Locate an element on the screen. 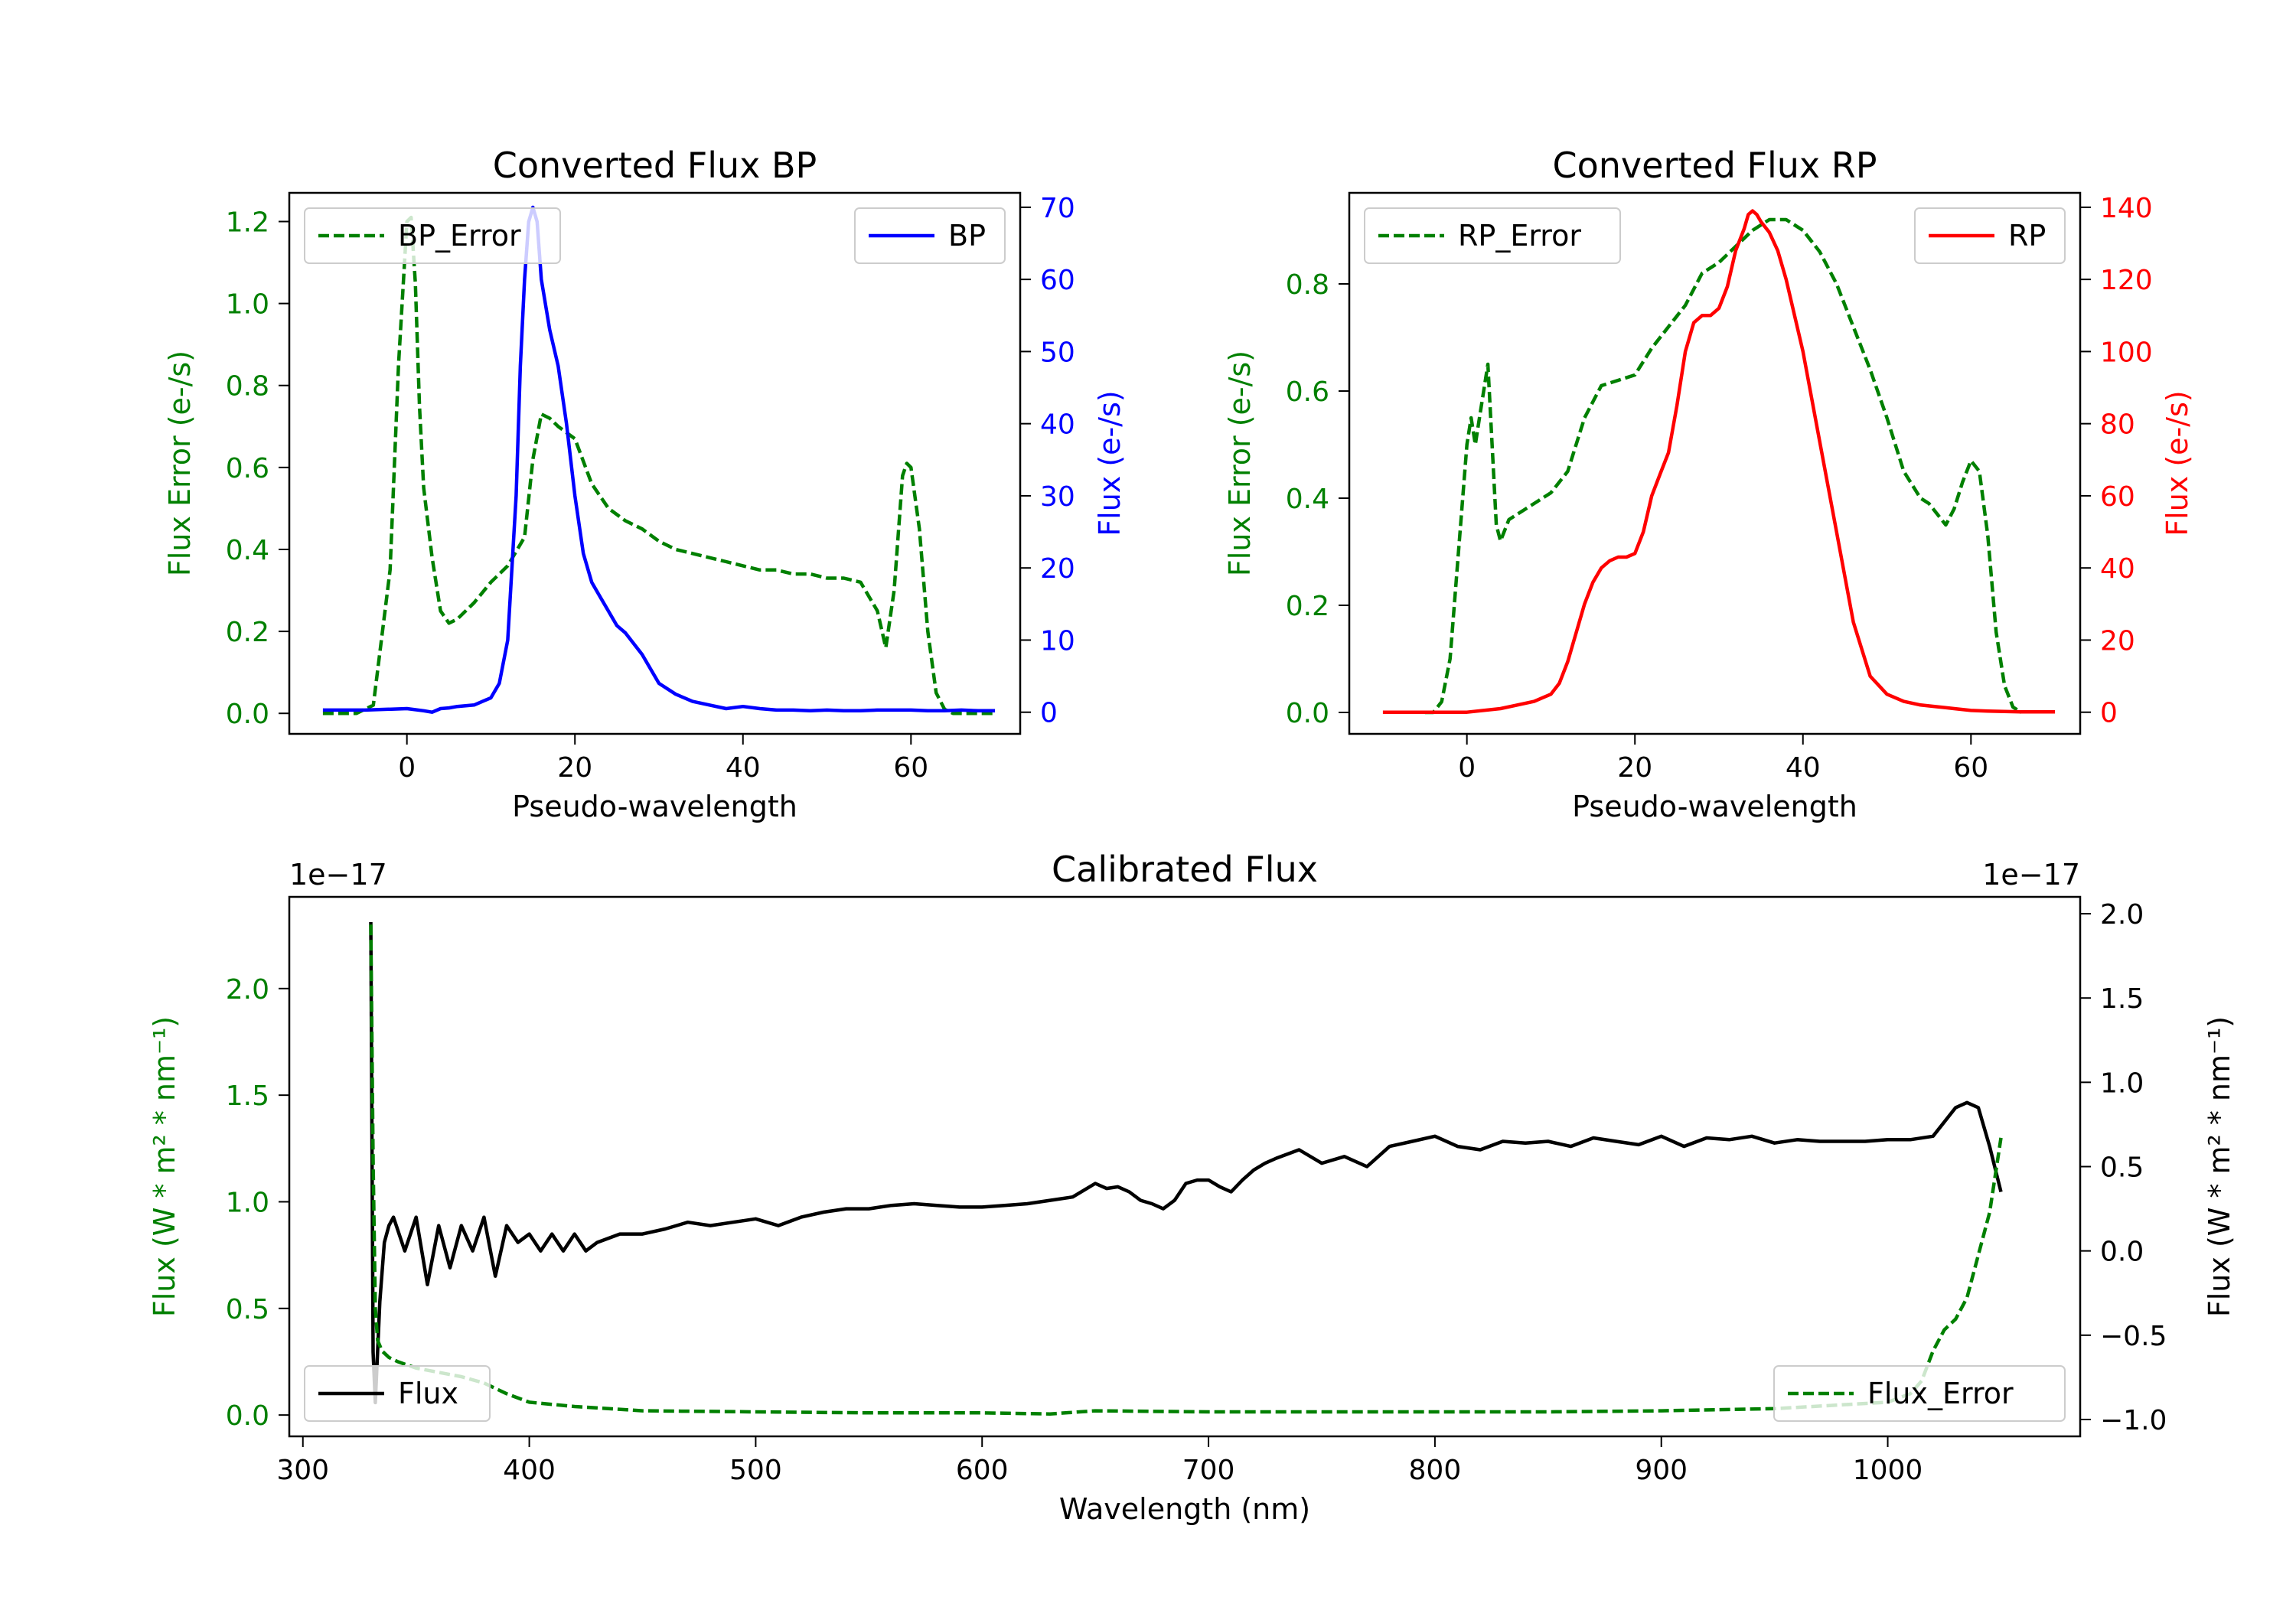 The height and width of the screenshot is (1607, 2296). left-axis-label: Flux (W * m² * nm⁻¹) is located at coordinates (164, 1166).